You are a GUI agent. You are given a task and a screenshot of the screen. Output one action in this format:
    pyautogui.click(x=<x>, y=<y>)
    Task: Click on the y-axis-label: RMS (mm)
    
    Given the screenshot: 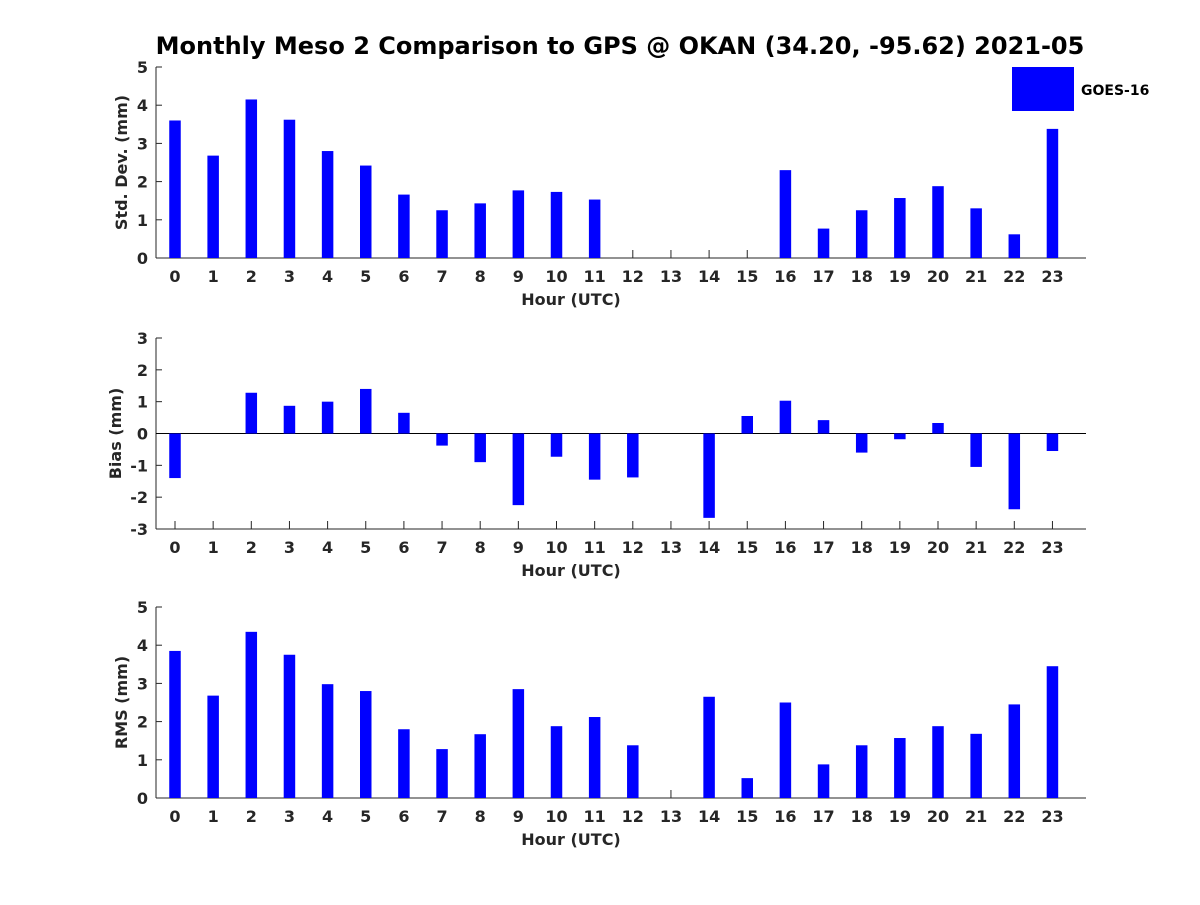 What is the action you would take?
    pyautogui.click(x=121, y=702)
    